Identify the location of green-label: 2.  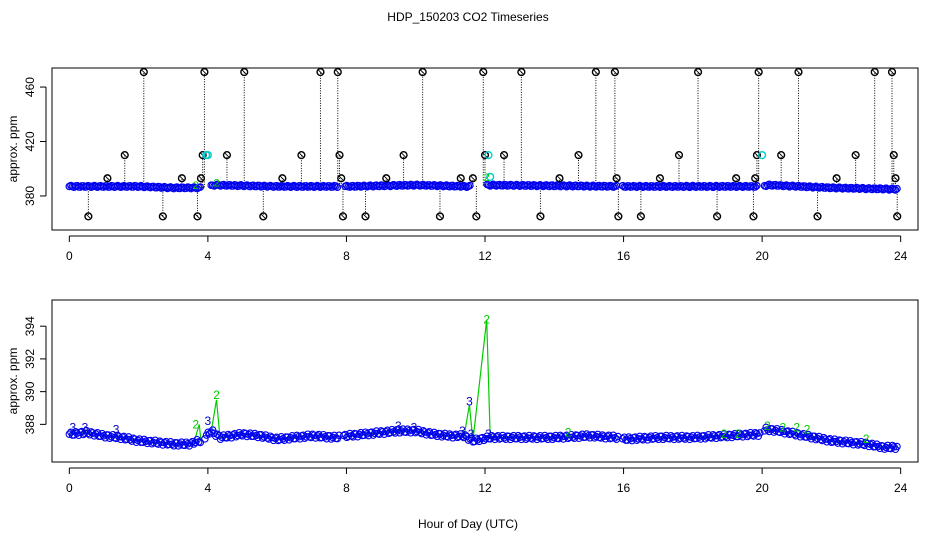
(196, 186).